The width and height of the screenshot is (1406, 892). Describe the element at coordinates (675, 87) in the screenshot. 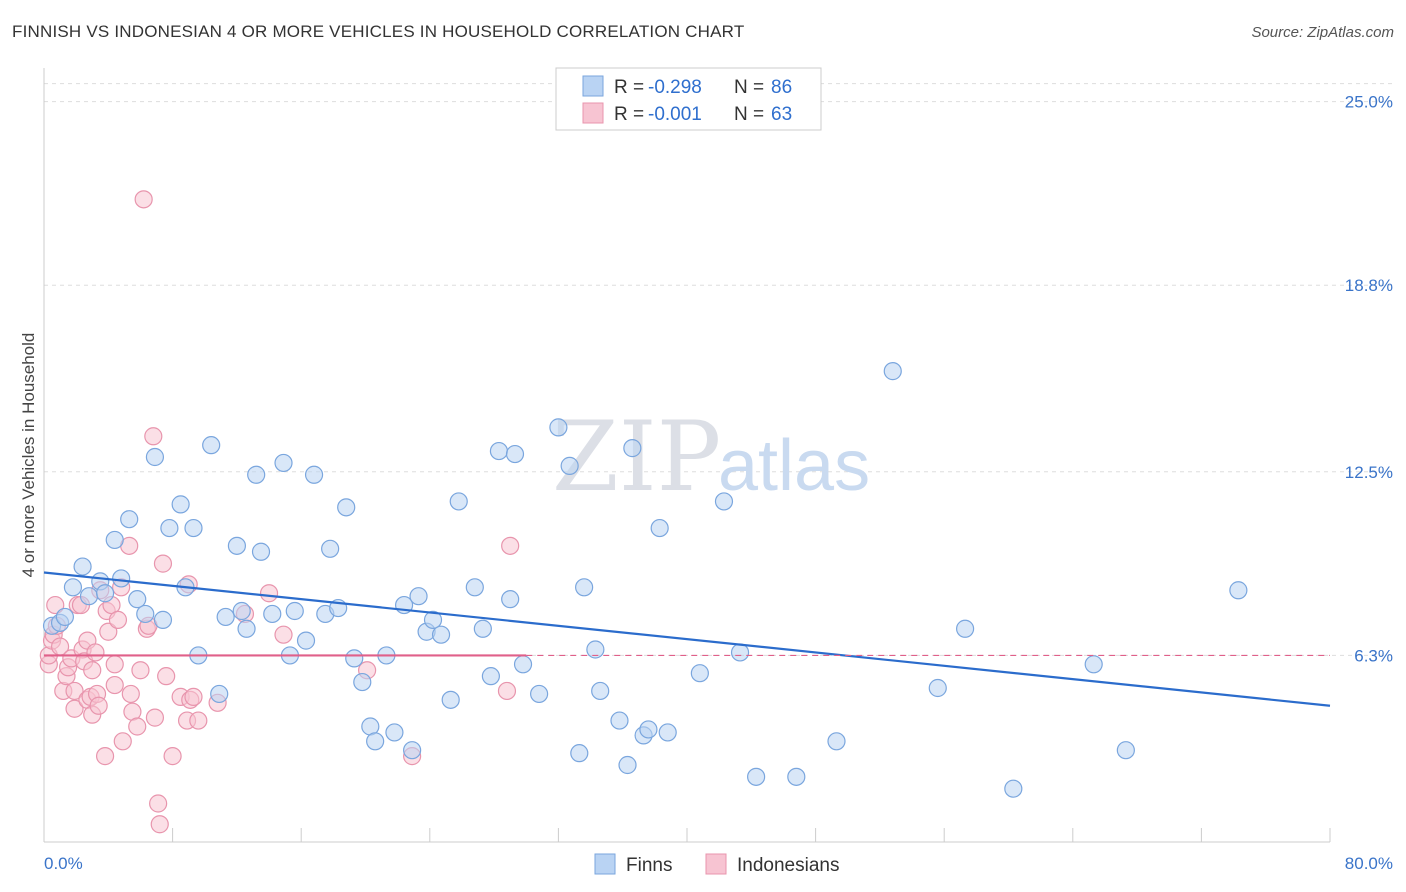

I see `legend-r-value-finns: -0.298` at that location.